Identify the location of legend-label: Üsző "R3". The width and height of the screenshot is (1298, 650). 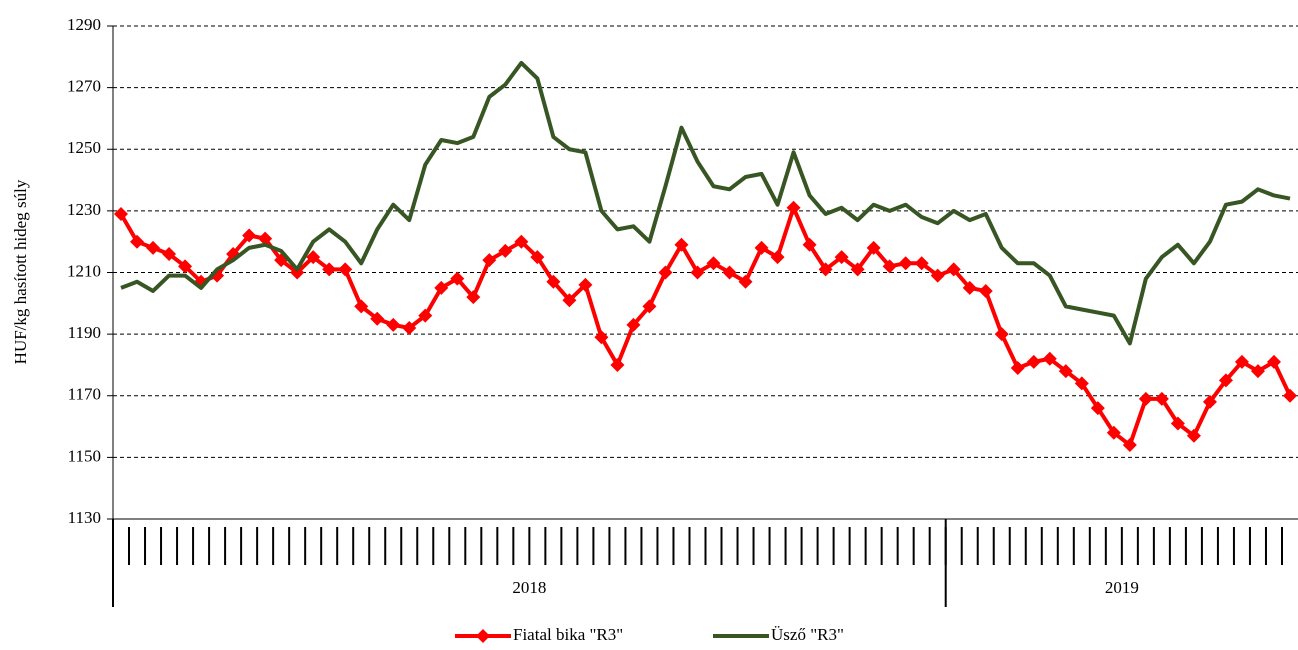
(807, 634).